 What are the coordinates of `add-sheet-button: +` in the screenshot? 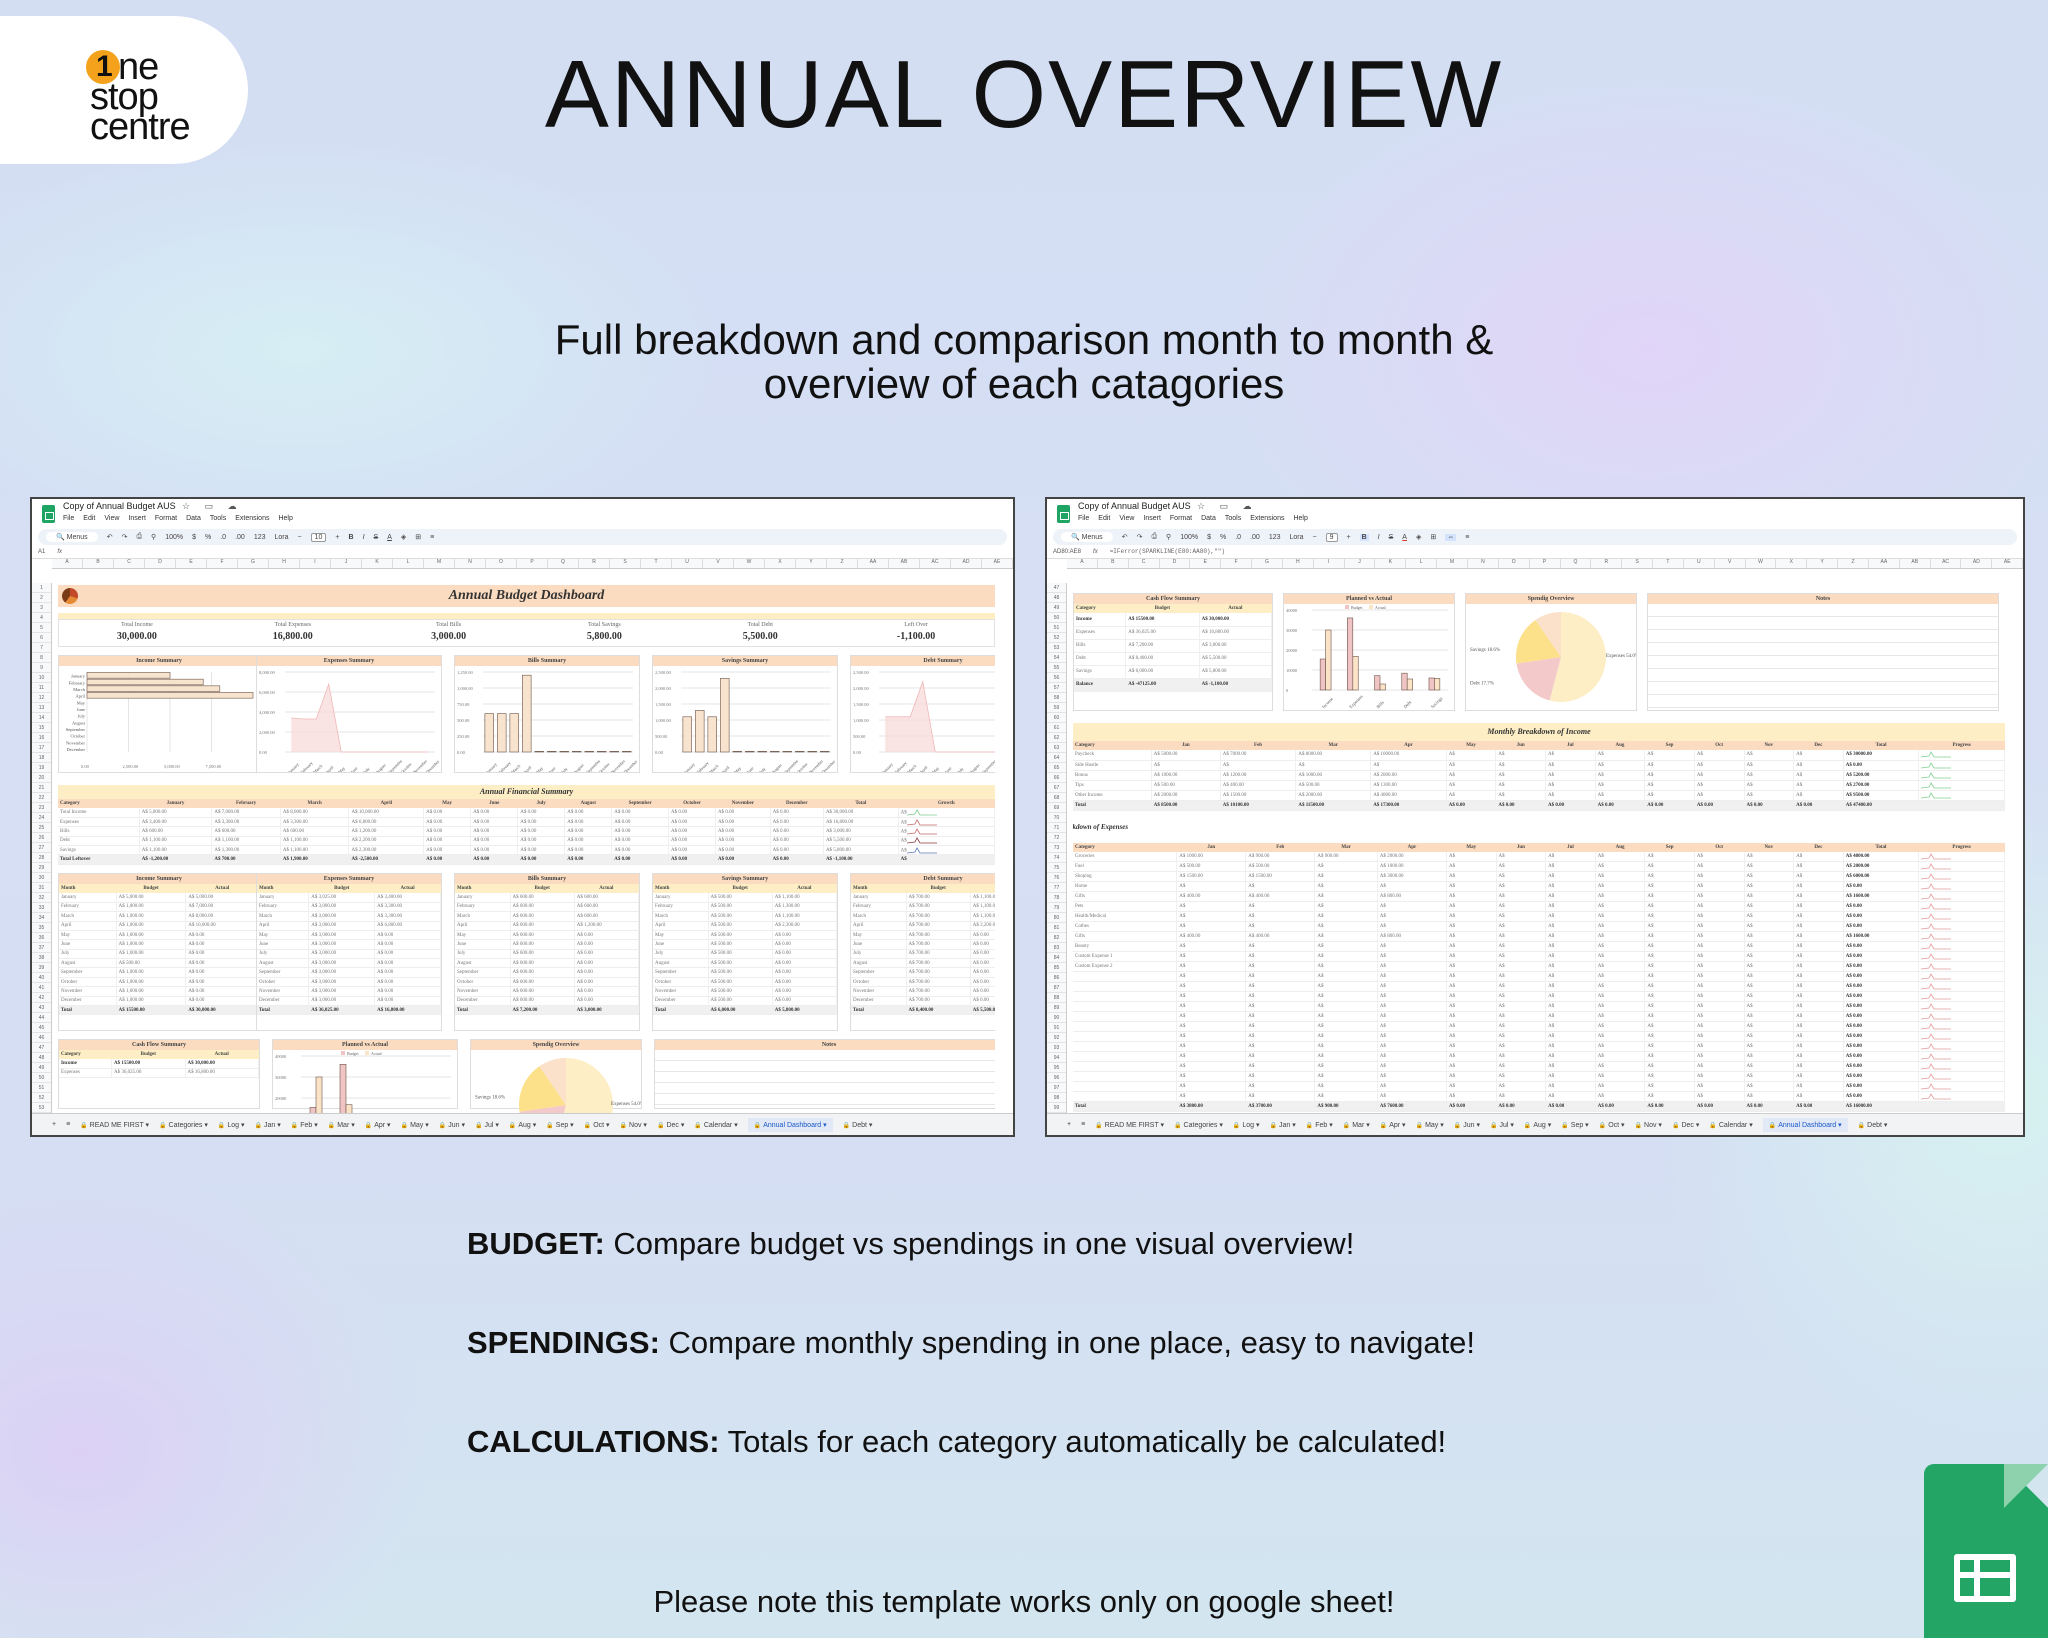 It's located at (1069, 1124).